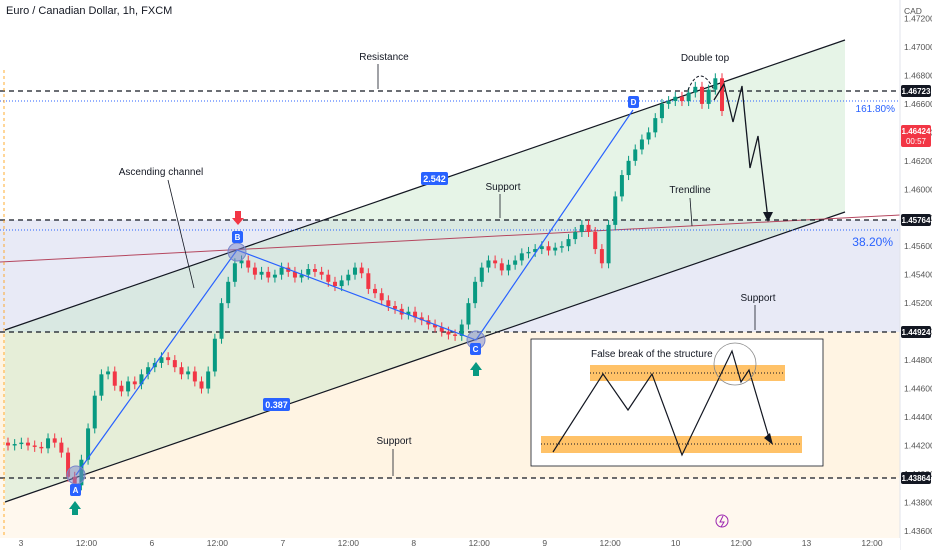 This screenshot has height=550, width=932. Describe the element at coordinates (918, 47) in the screenshot. I see `y-tick-label: 1.47000` at that location.